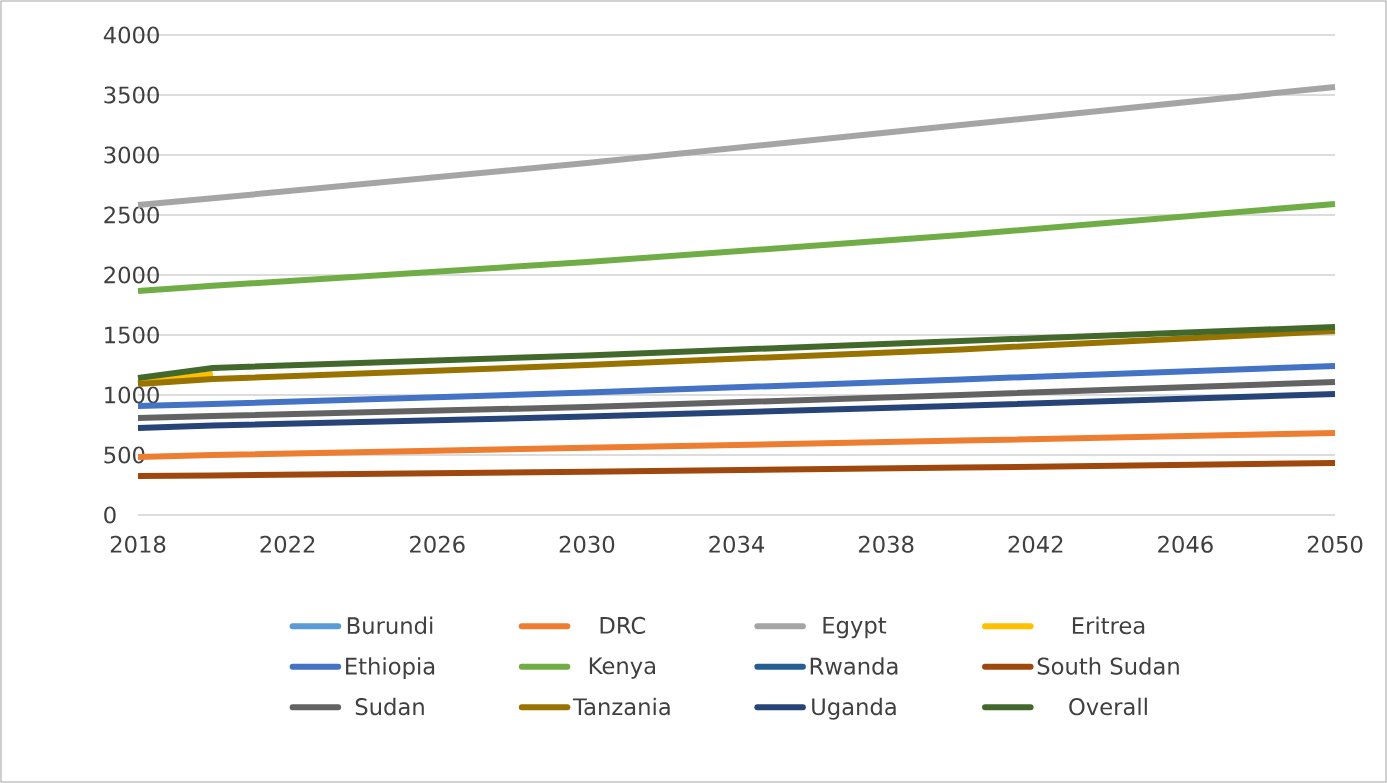 This screenshot has width=1387, height=783. Describe the element at coordinates (389, 706) in the screenshot. I see `legend-label: Sudan` at that location.